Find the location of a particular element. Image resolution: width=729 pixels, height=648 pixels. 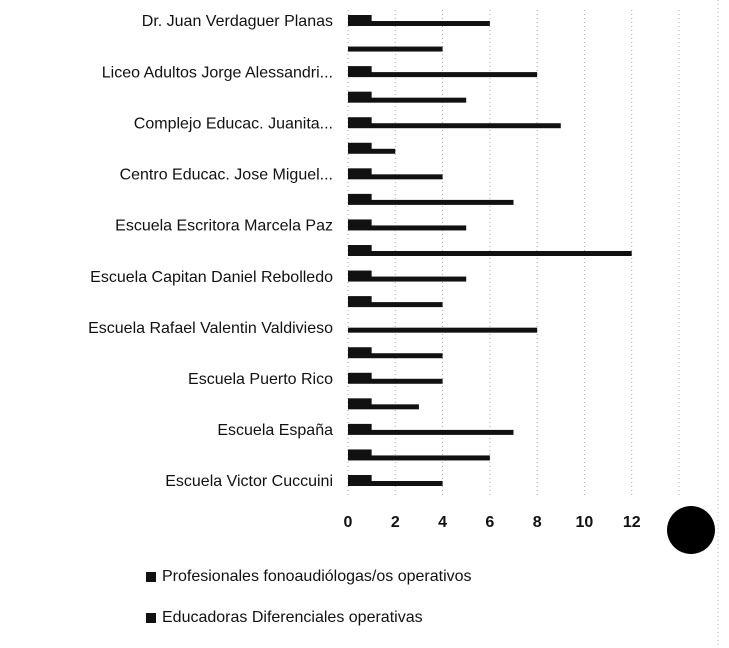

legend-label: Educadoras Diferenciales operativas is located at coordinates (292, 617).